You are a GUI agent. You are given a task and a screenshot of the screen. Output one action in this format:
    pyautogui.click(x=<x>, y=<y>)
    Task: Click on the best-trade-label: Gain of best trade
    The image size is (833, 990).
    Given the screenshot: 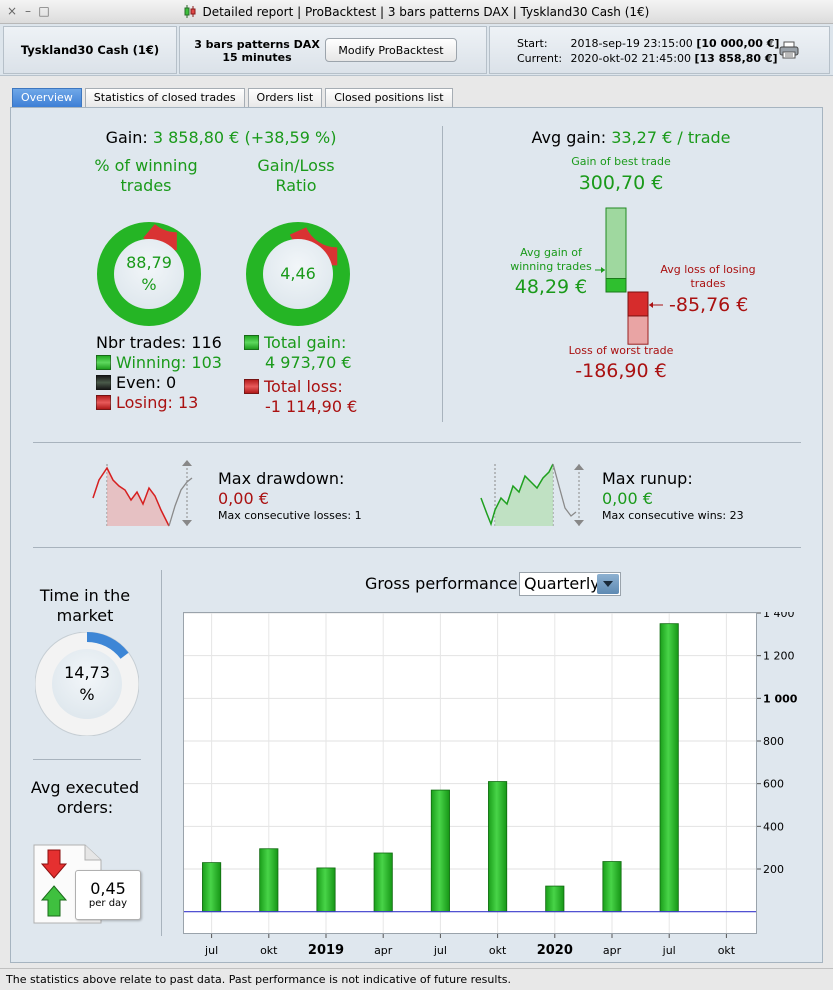 What is the action you would take?
    pyautogui.click(x=621, y=161)
    